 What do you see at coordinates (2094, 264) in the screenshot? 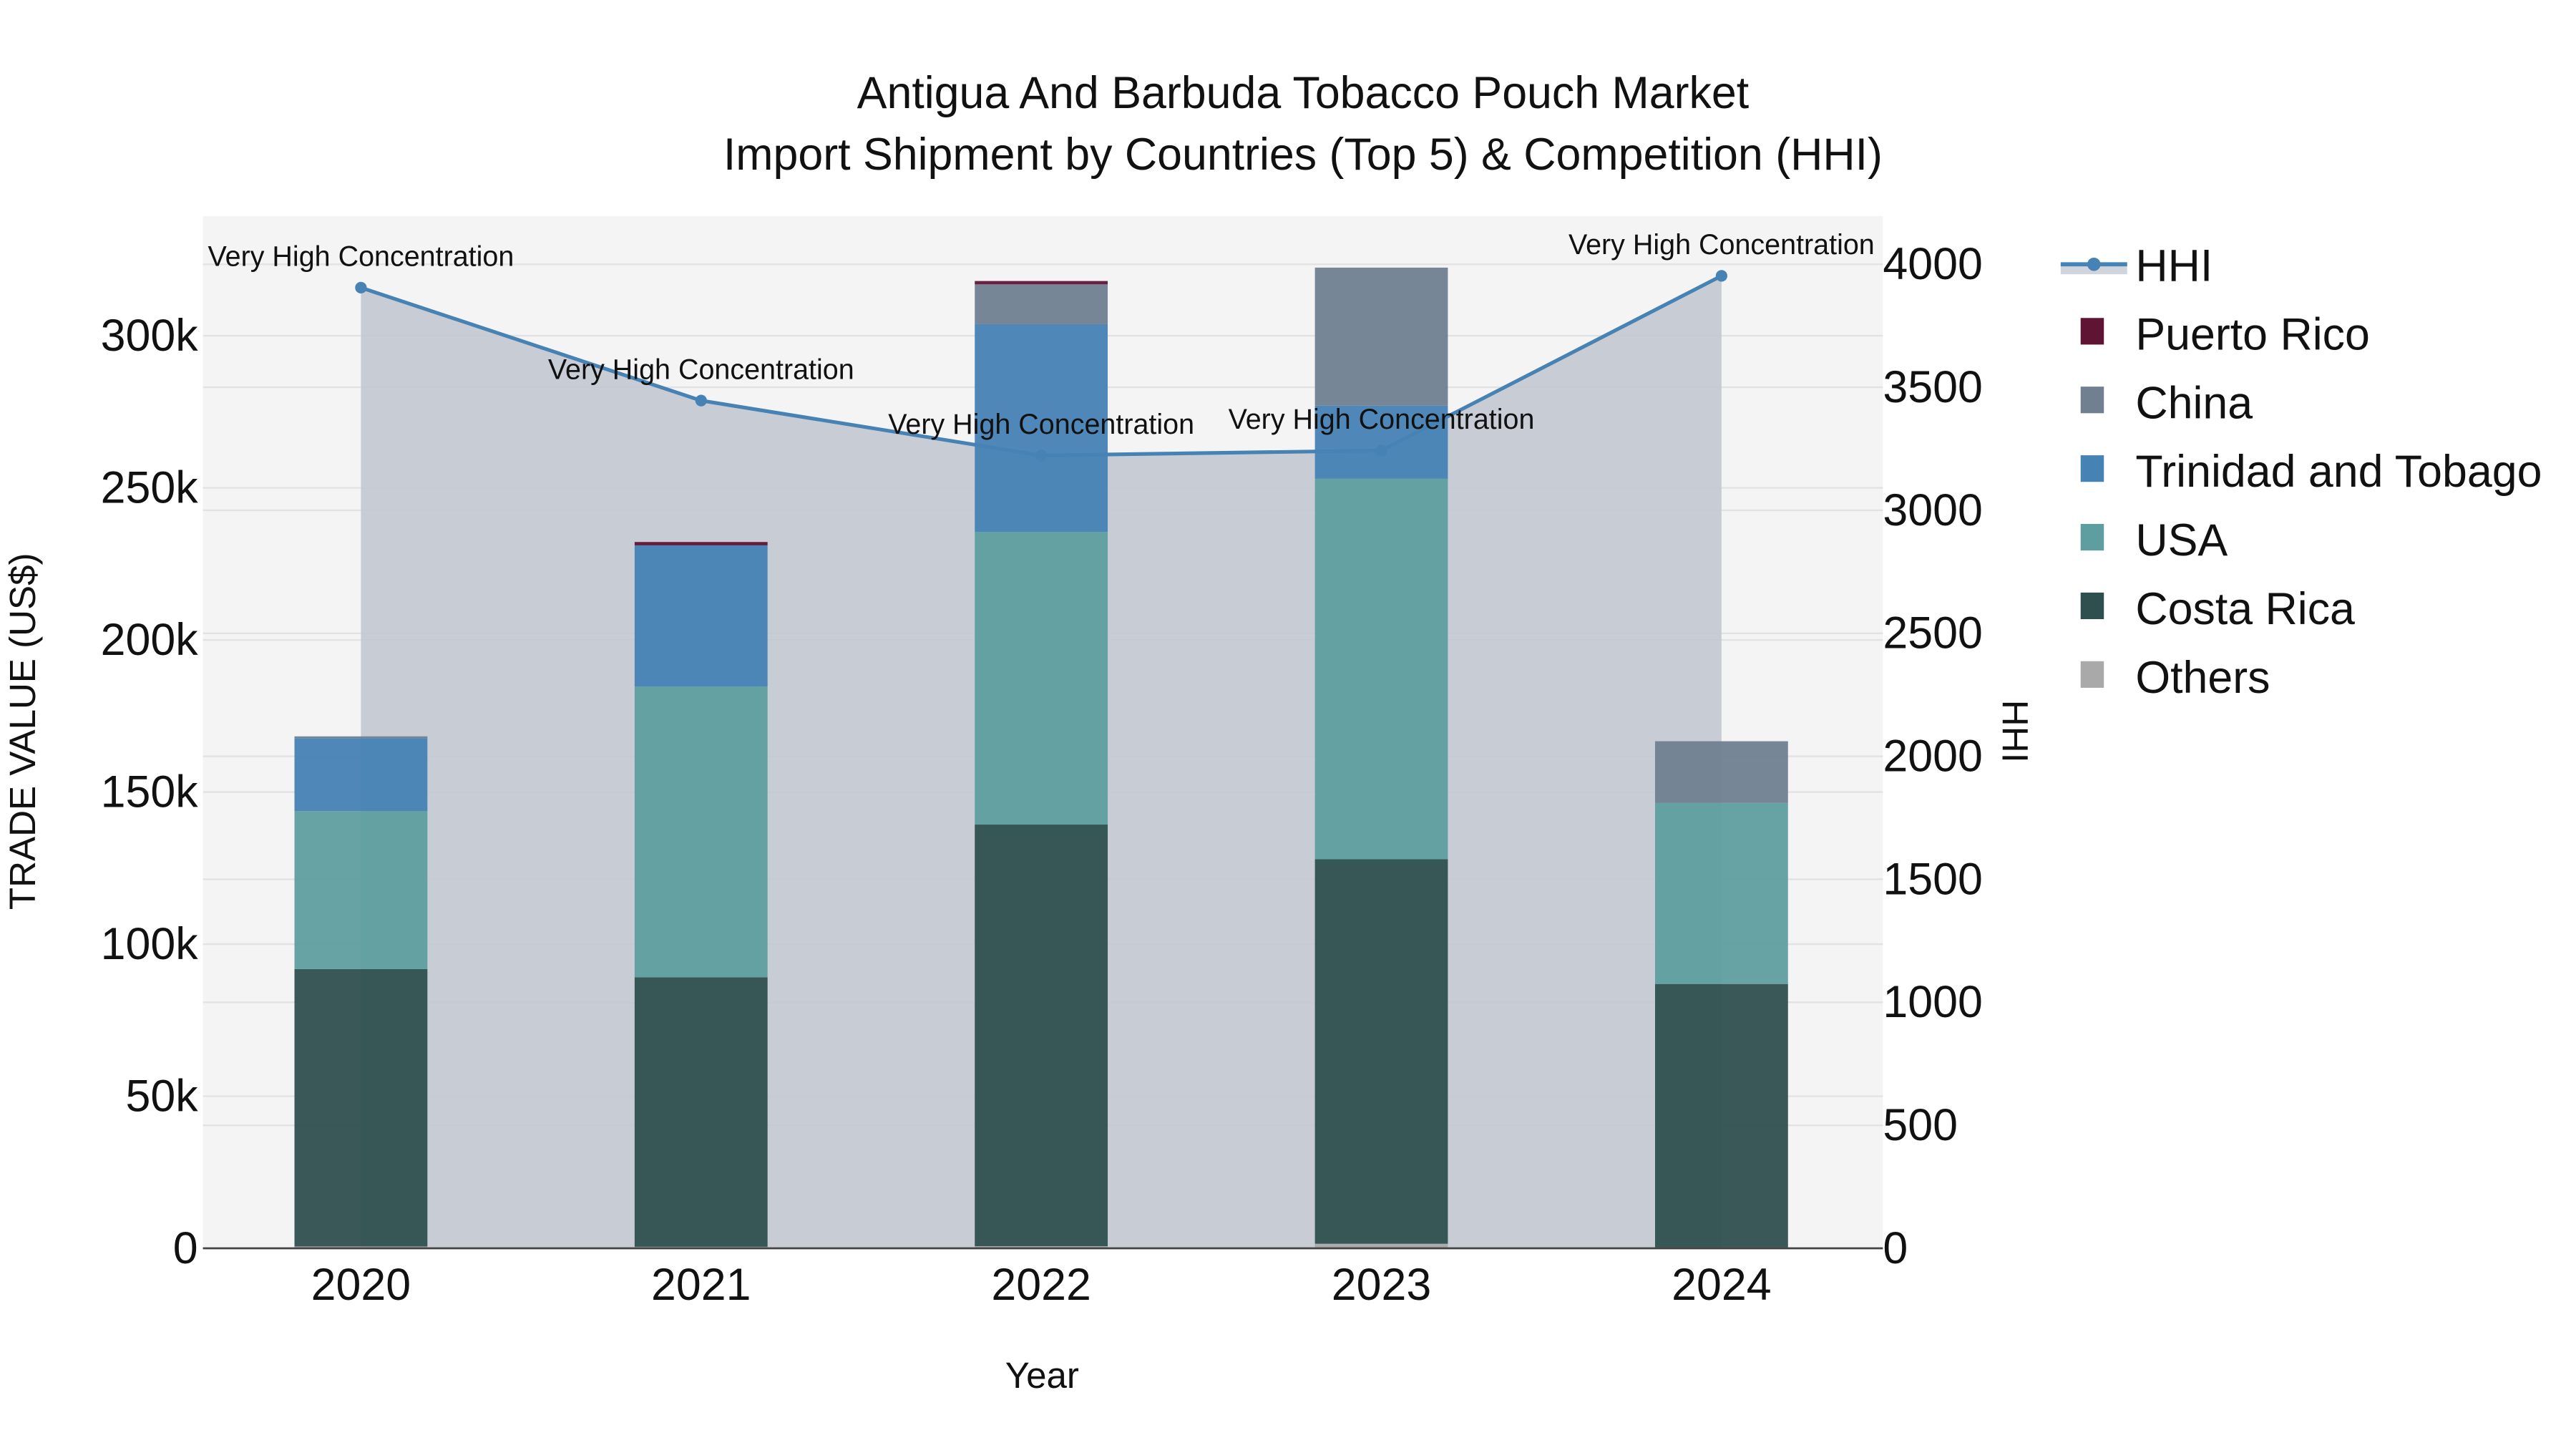
I see `legend-marker-icon` at bounding box center [2094, 264].